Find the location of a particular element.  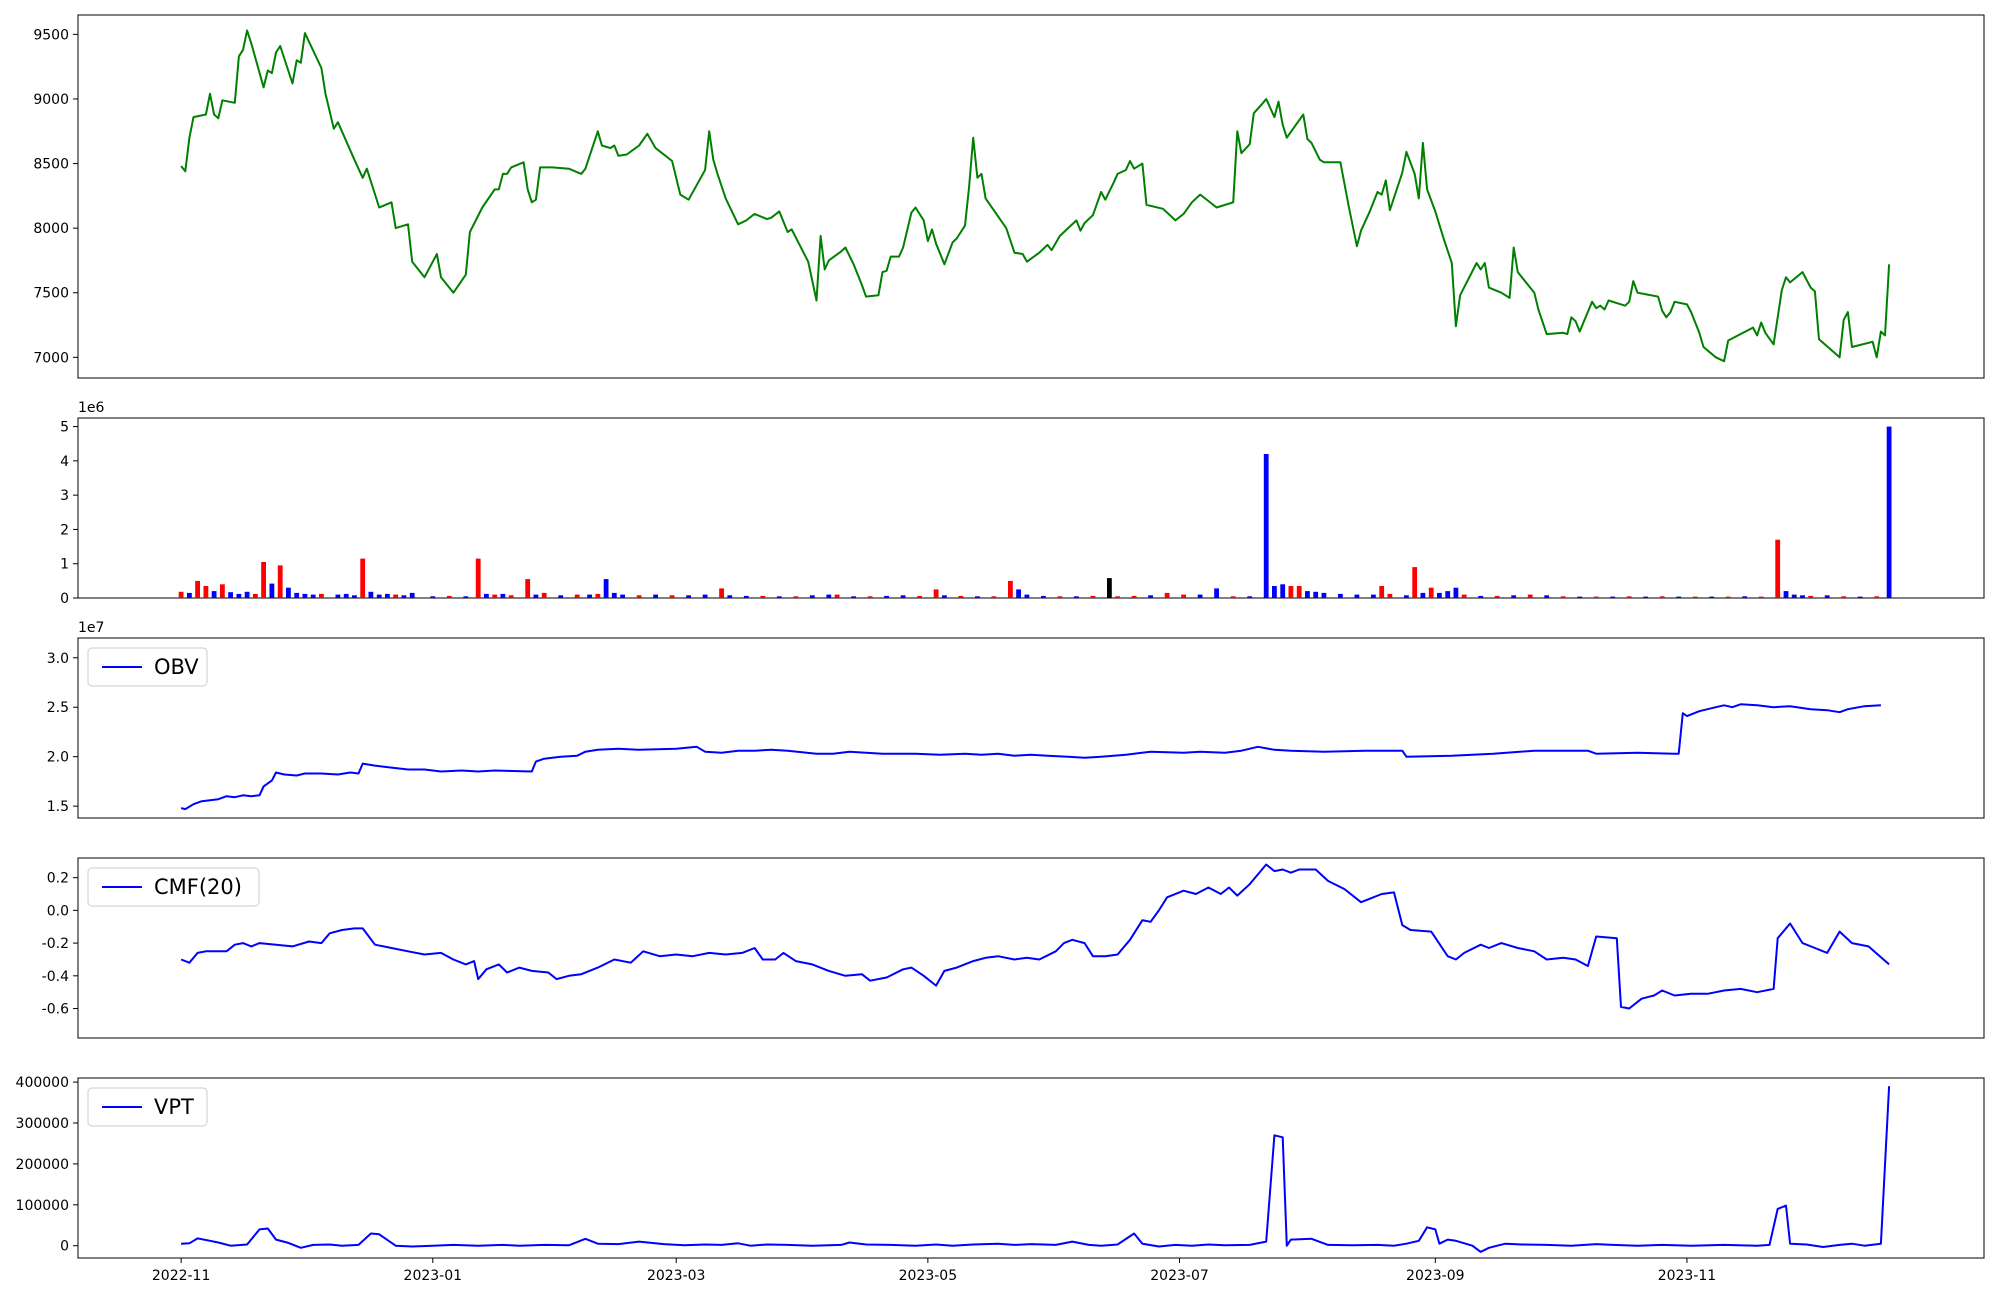

price-ytick-label: 9500 is located at coordinates (51, 35).